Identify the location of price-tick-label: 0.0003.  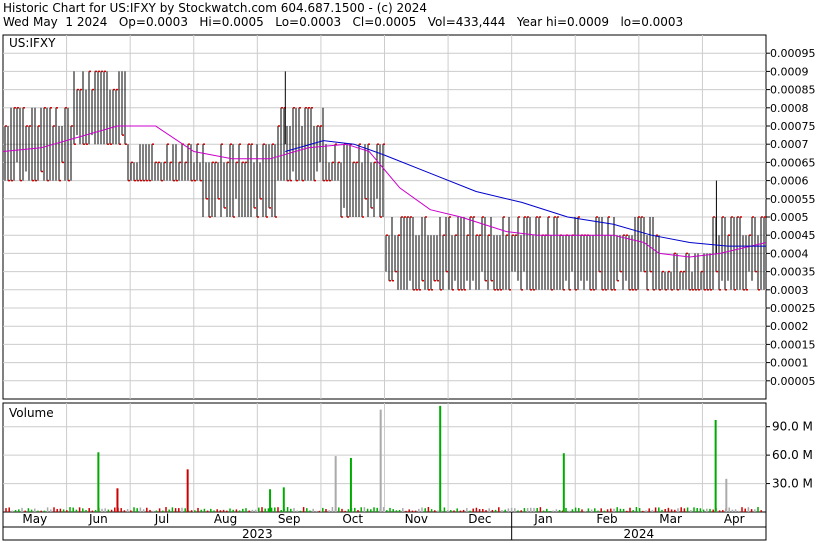
(789, 290).